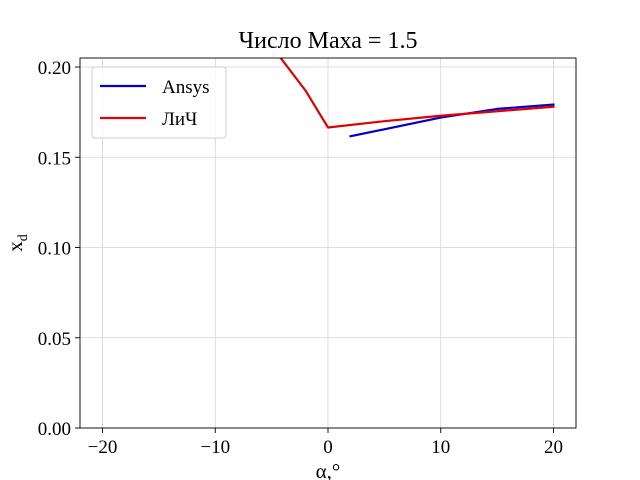 This screenshot has height=480, width=640. I want to click on y-tick-label: 0.20, so click(54, 68).